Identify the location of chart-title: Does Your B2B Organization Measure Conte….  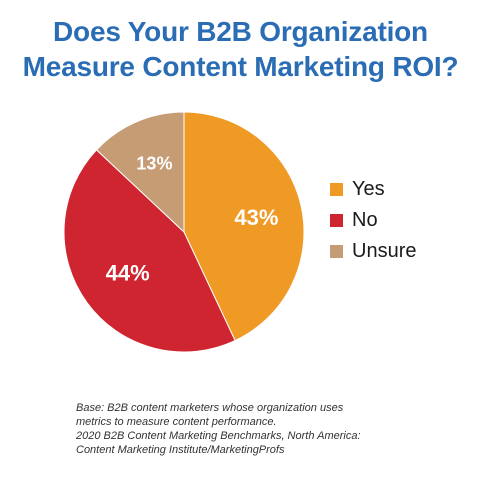
(240, 49).